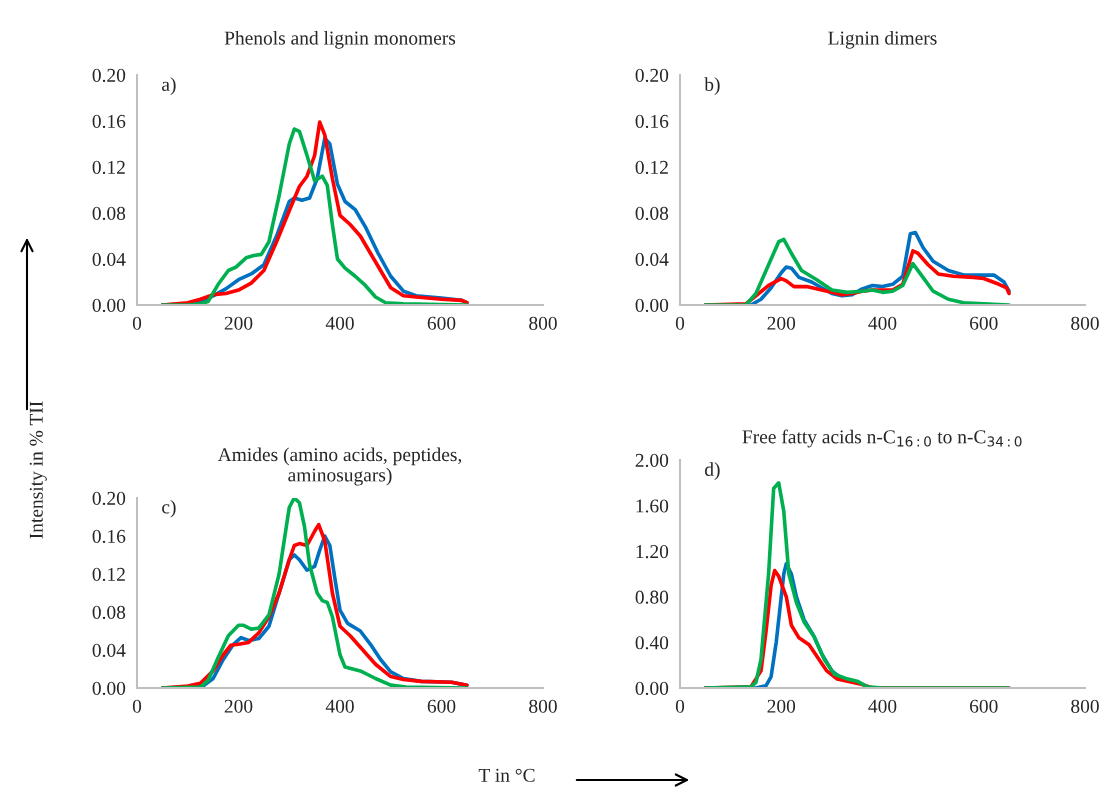  What do you see at coordinates (169, 86) in the screenshot?
I see `annotation: a)` at bounding box center [169, 86].